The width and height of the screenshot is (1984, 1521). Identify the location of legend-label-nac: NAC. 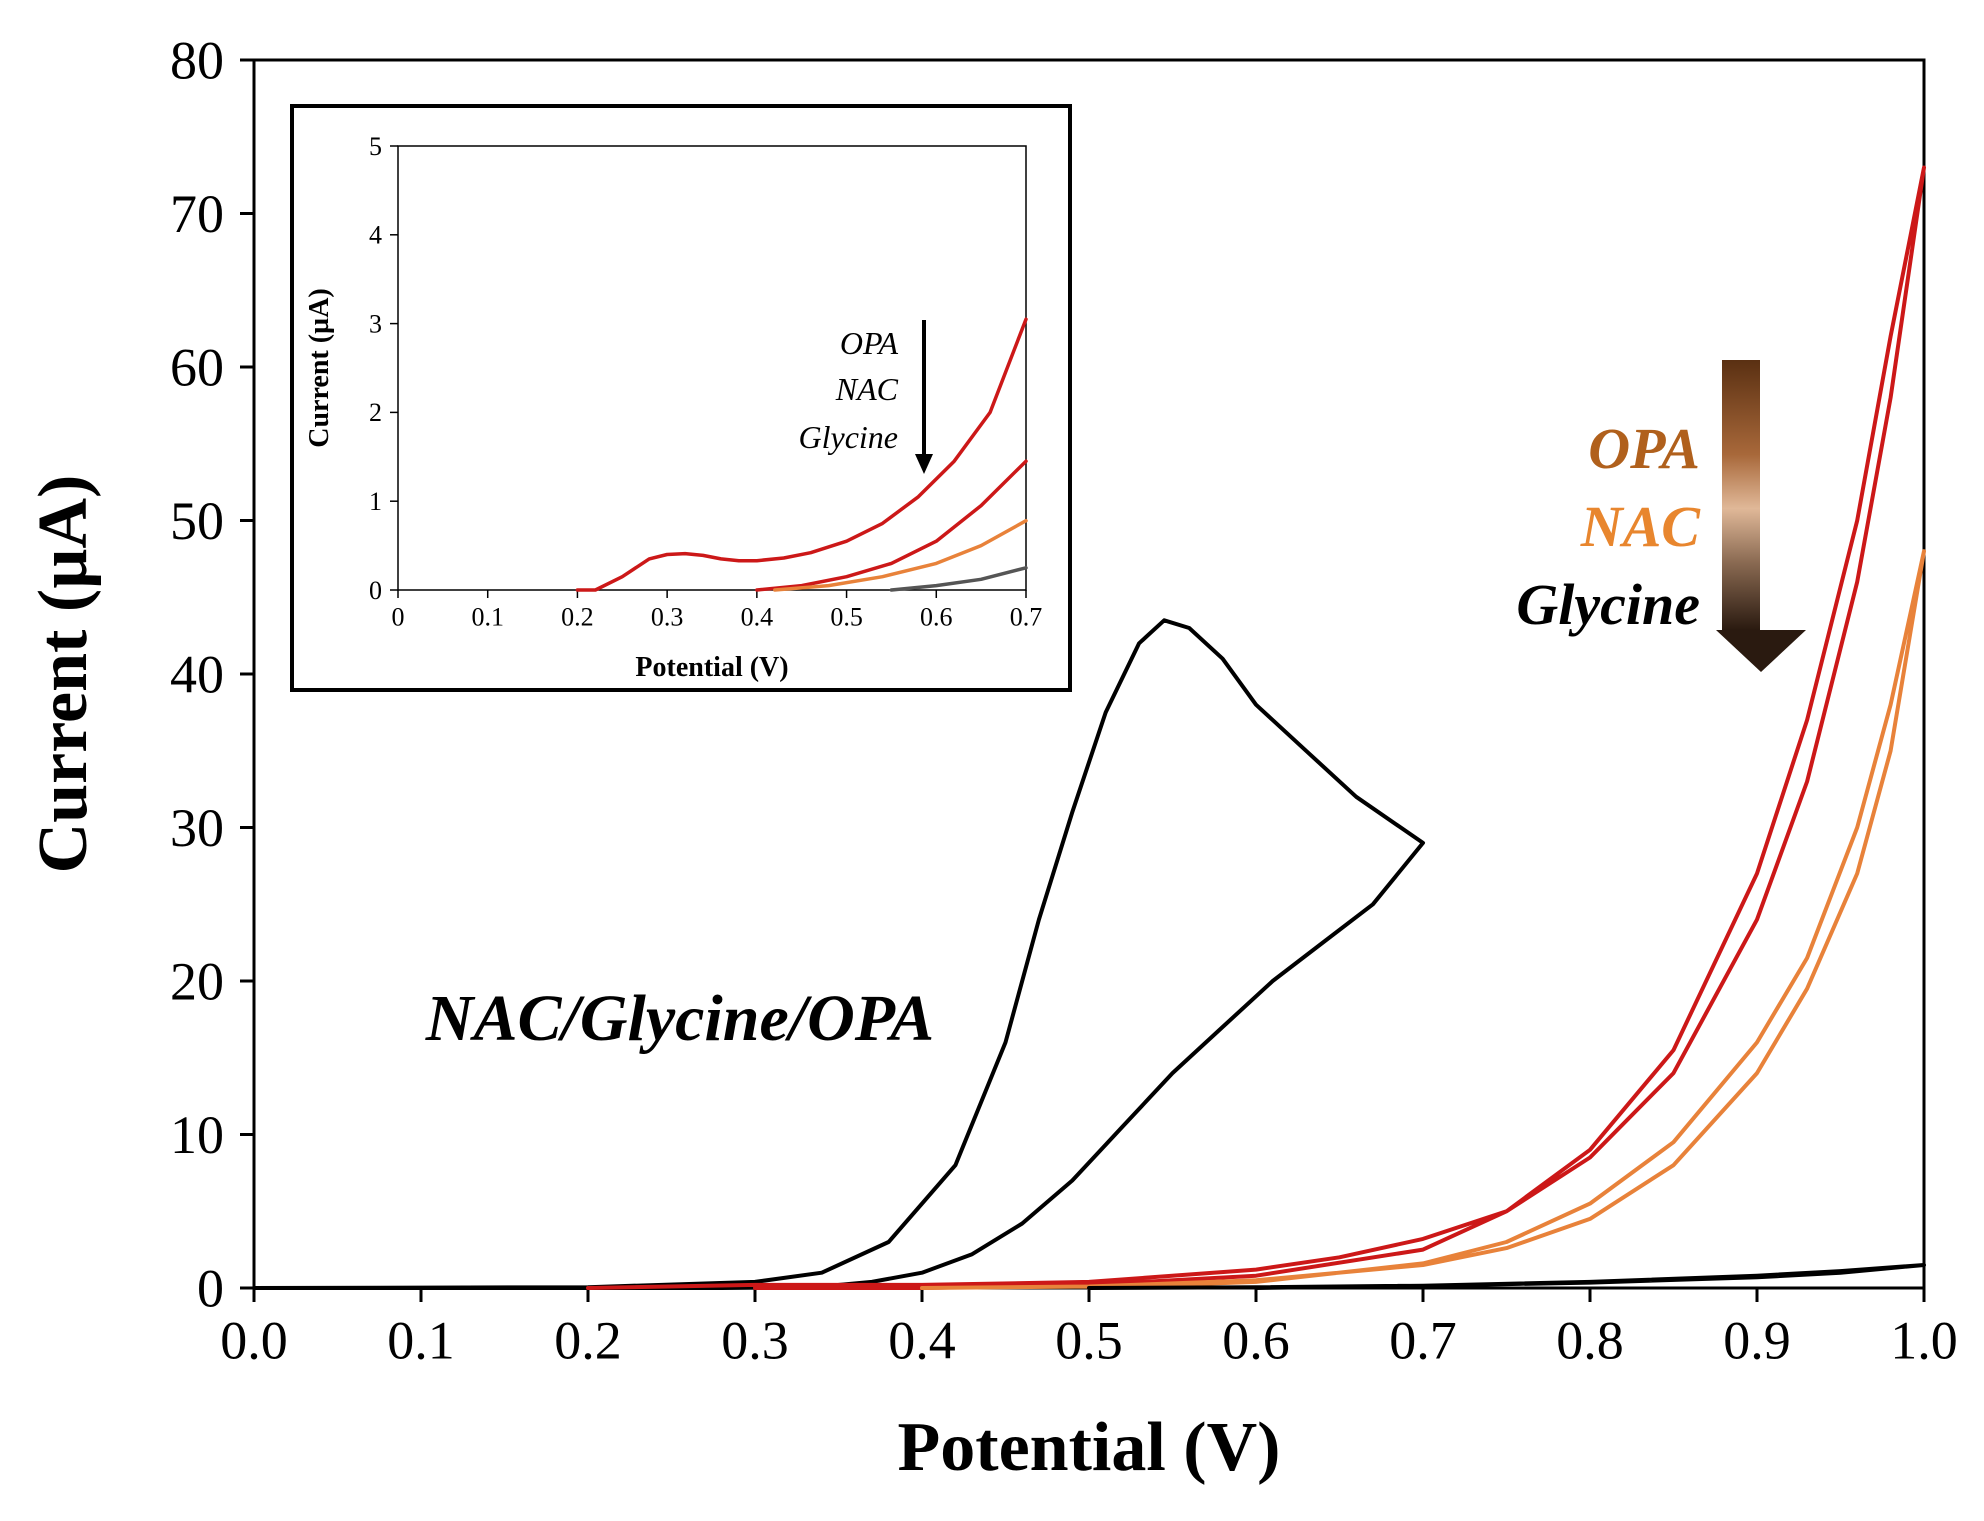
(1641, 526).